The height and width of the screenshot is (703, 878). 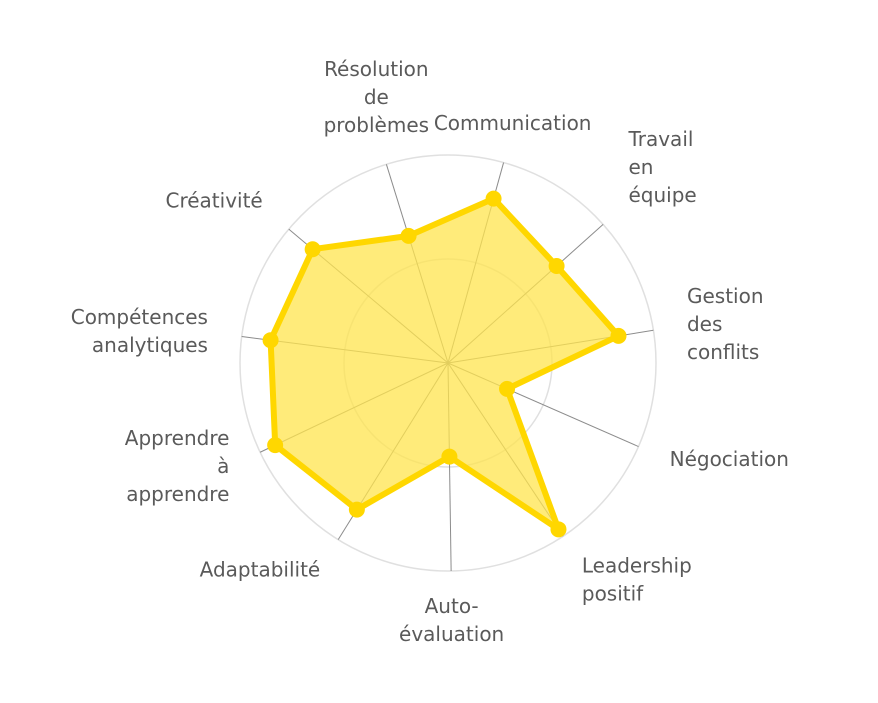 What do you see at coordinates (139, 317) in the screenshot?
I see `axis-label-line: Compétences` at bounding box center [139, 317].